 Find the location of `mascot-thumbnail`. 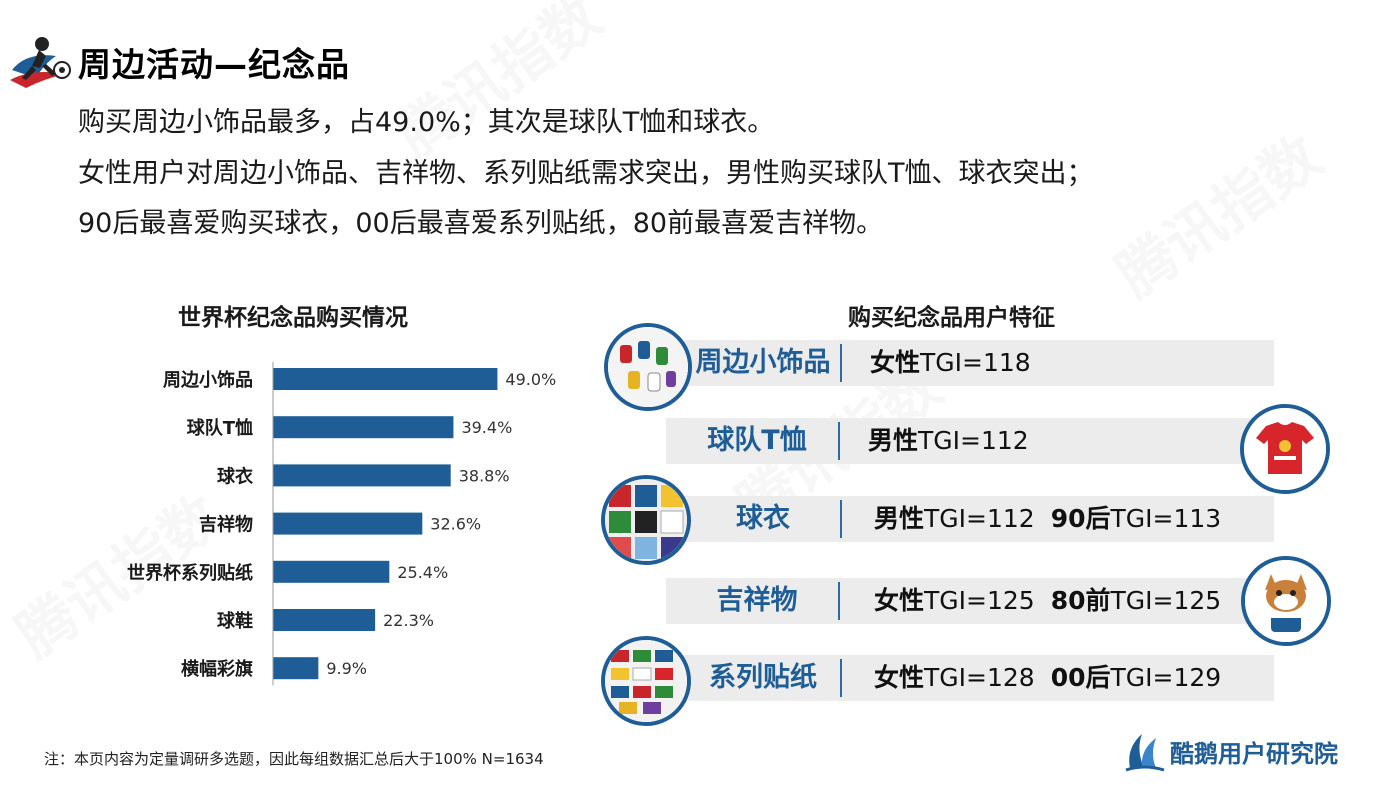

mascot-thumbnail is located at coordinates (1286, 601).